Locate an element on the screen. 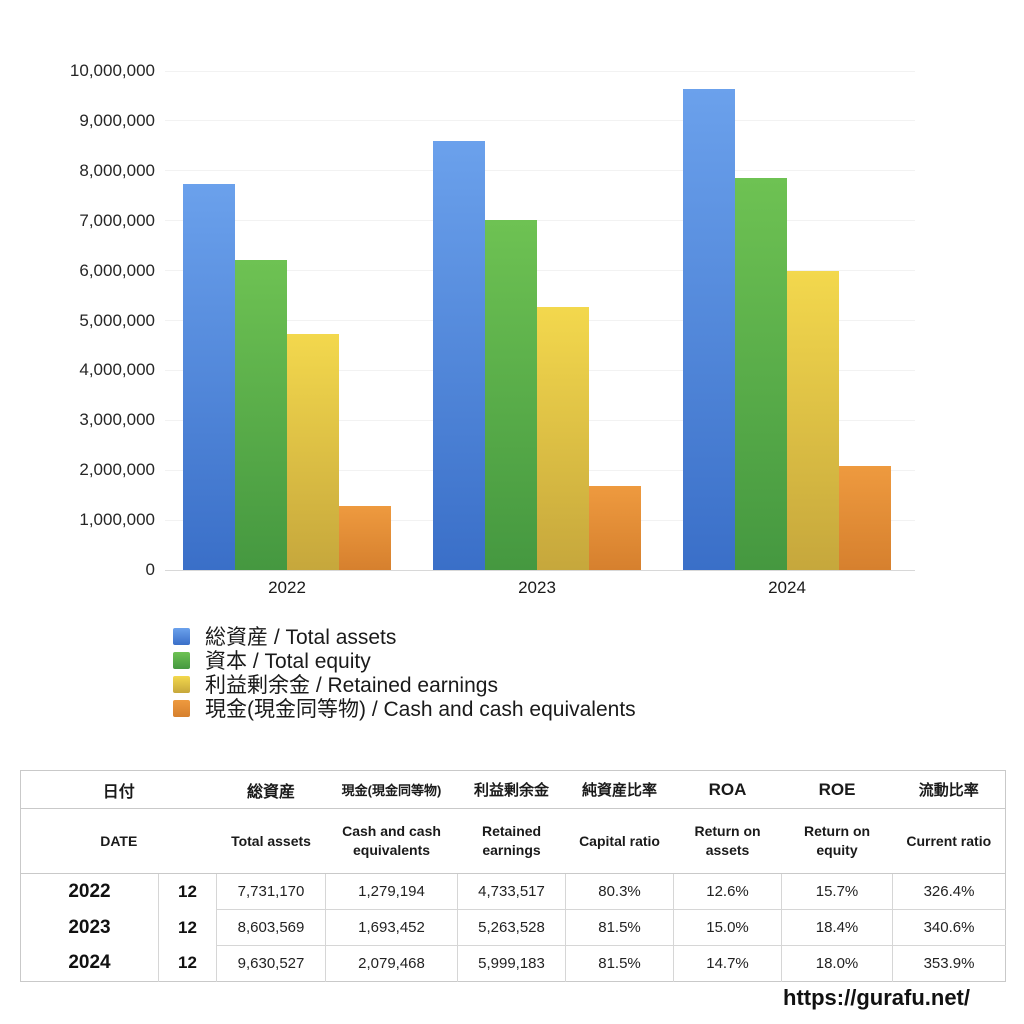 The height and width of the screenshot is (1024, 1024). y-tick-label: 9,000,000 is located at coordinates (117, 120).